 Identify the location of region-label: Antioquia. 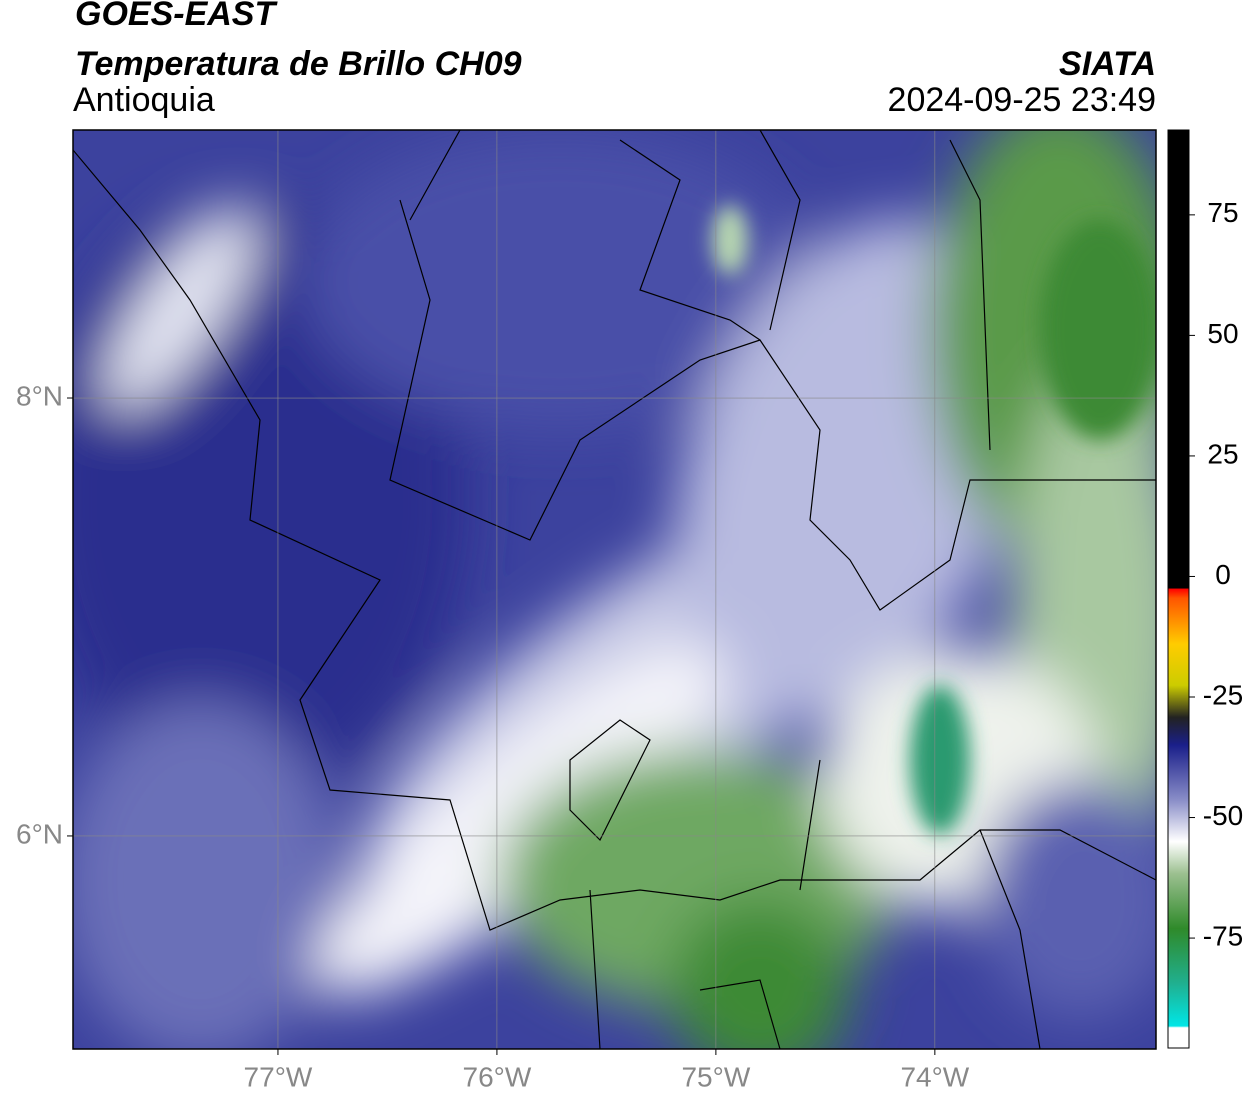
(144, 100).